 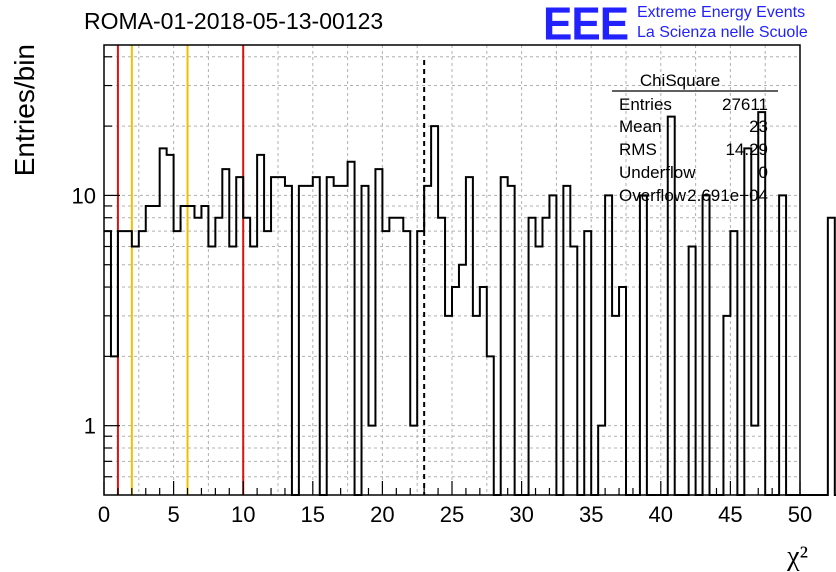 What do you see at coordinates (657, 172) in the screenshot?
I see `stats-label-underflow: Underflow` at bounding box center [657, 172].